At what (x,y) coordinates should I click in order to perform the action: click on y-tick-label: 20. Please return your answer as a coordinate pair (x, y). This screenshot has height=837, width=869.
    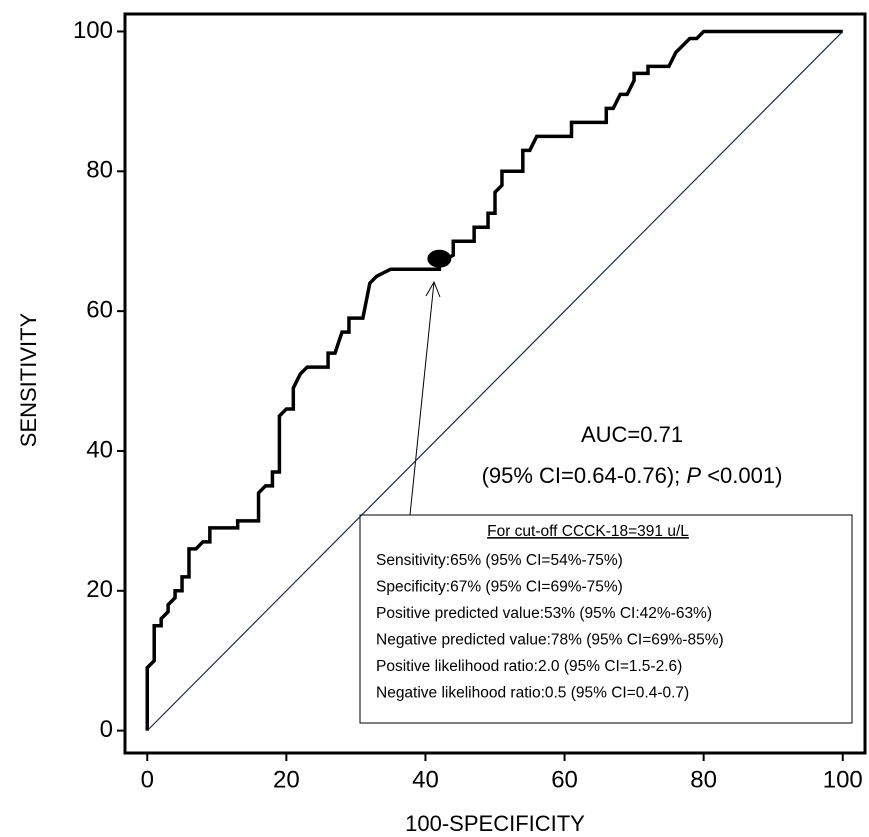
    Looking at the image, I should click on (99, 589).